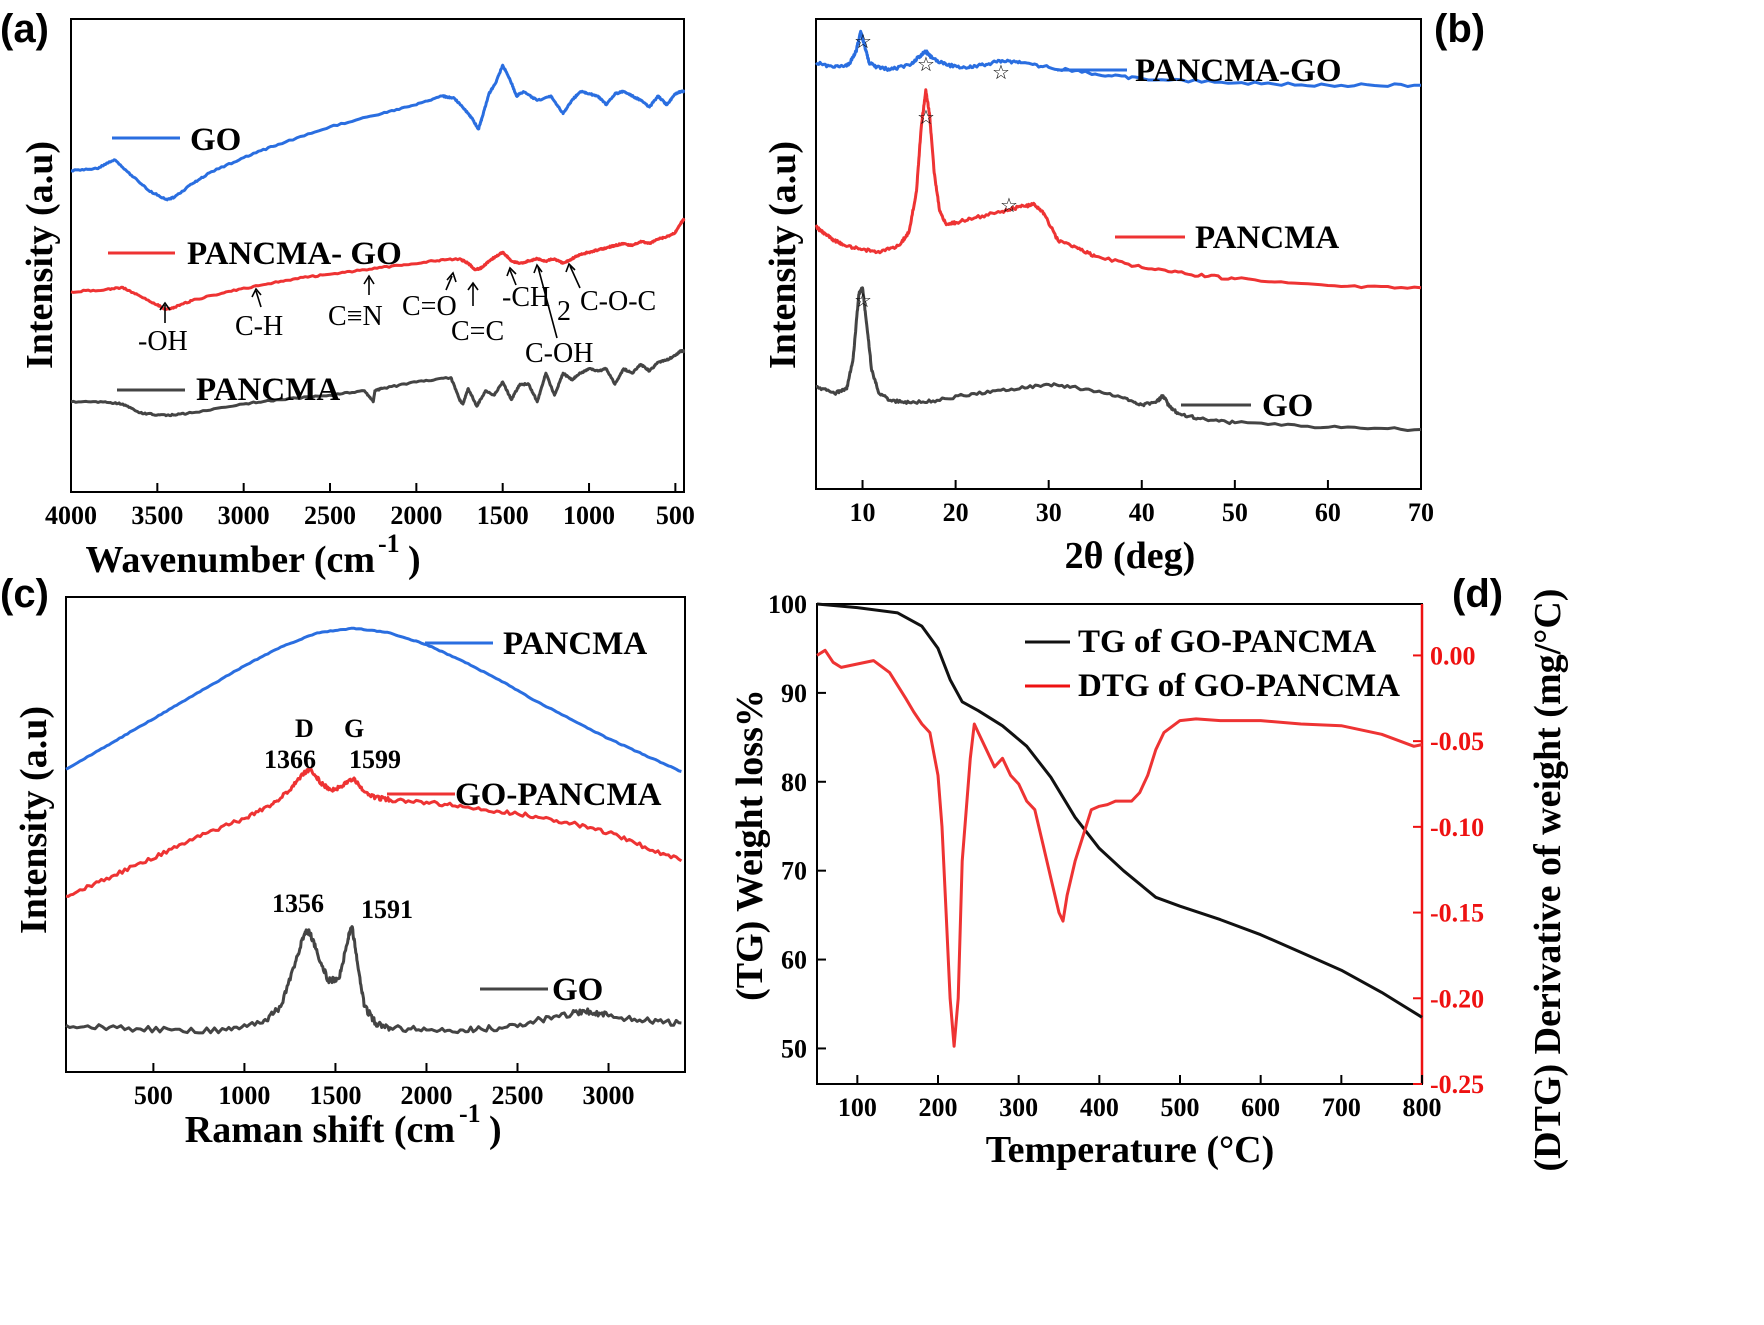 This screenshot has height=1325, width=1764. What do you see at coordinates (558, 795) in the screenshot?
I see `legend-c-go-pancma: GO-PANCMA` at bounding box center [558, 795].